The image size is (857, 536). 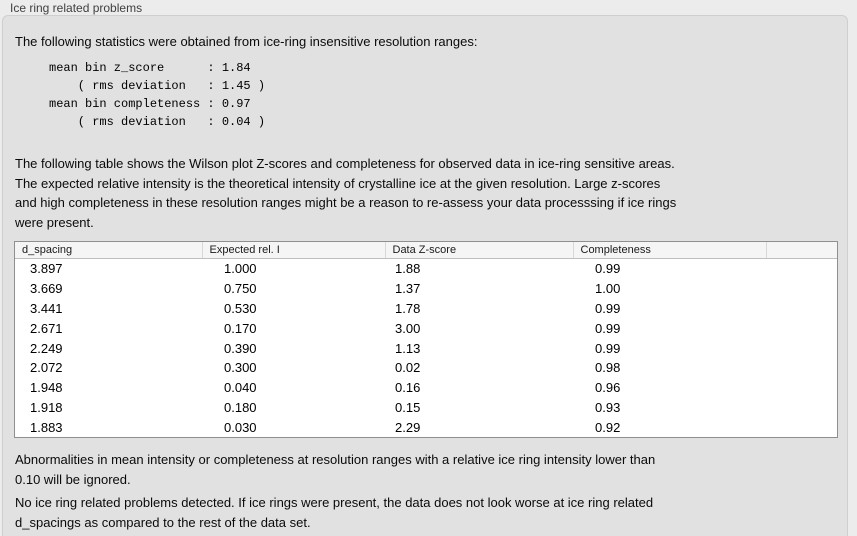 I want to click on column-header-d-spacing: d_spacing, so click(x=109, y=250).